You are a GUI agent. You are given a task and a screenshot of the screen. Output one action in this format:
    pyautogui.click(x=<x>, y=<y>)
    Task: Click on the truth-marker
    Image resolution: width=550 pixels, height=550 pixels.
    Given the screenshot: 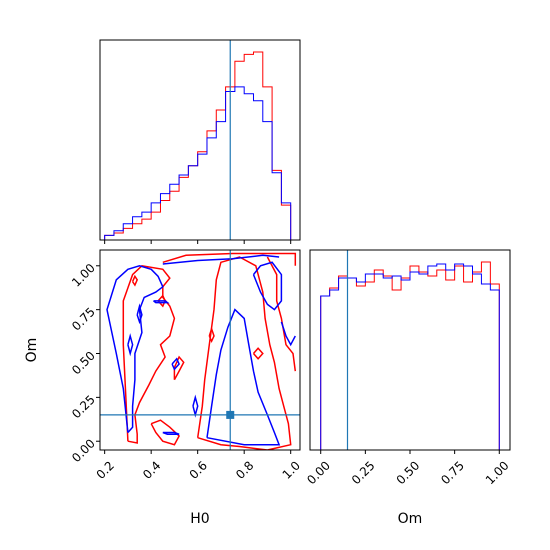 What is the action you would take?
    pyautogui.click(x=230, y=414)
    